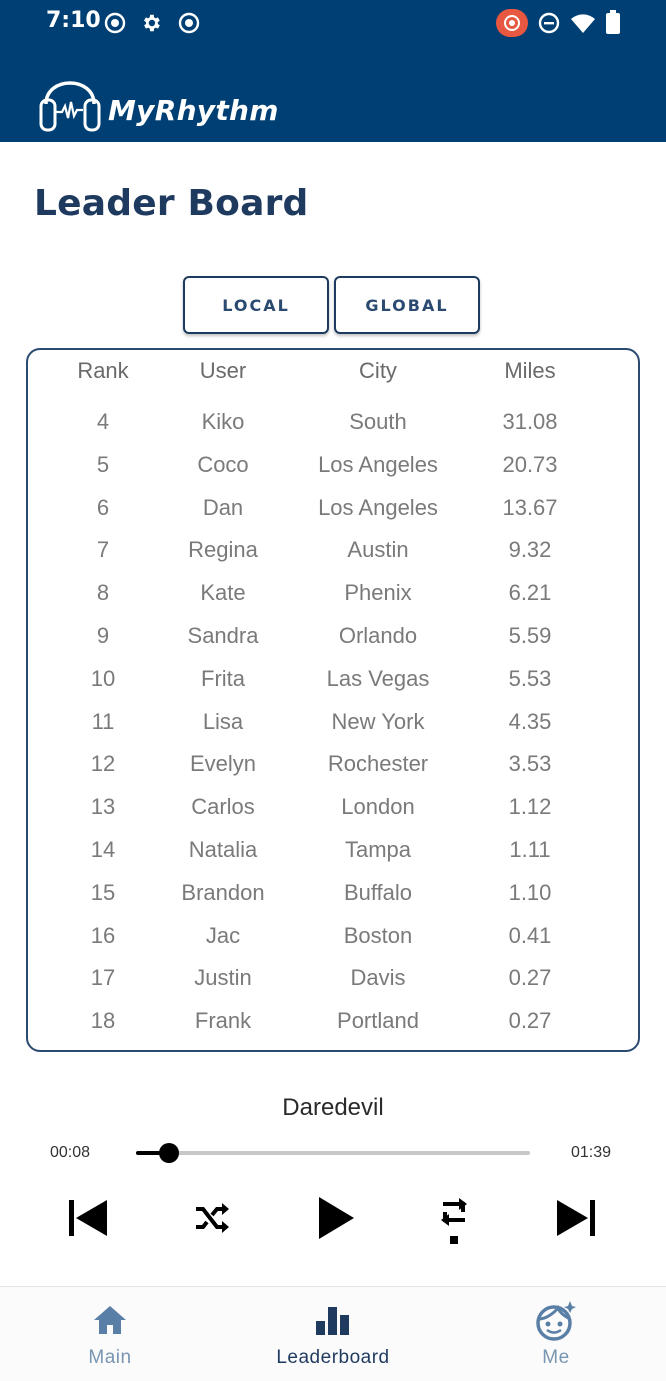  What do you see at coordinates (378, 935) in the screenshot?
I see `city-cell: Boston` at bounding box center [378, 935].